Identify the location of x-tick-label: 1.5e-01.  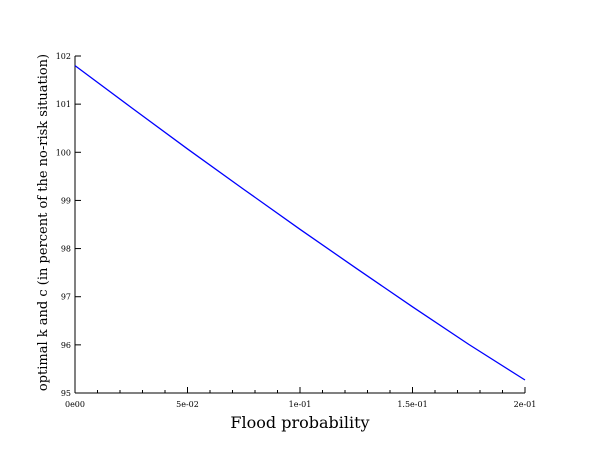
(412, 404).